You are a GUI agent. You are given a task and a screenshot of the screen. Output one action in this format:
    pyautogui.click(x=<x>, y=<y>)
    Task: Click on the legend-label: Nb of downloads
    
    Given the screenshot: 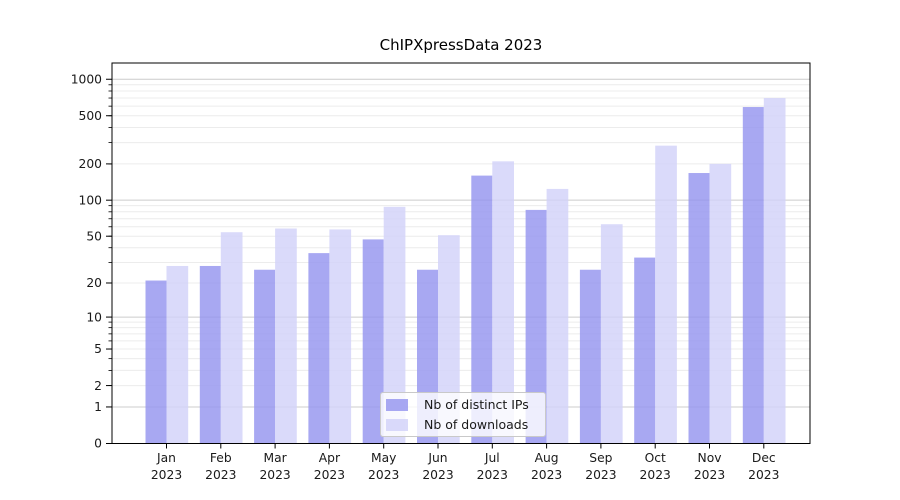 What is the action you would take?
    pyautogui.click(x=476, y=424)
    